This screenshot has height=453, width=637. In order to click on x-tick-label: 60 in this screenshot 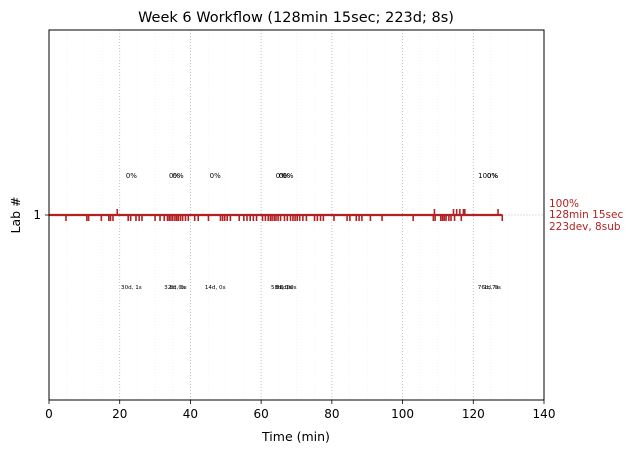, I will do `click(261, 414)`.